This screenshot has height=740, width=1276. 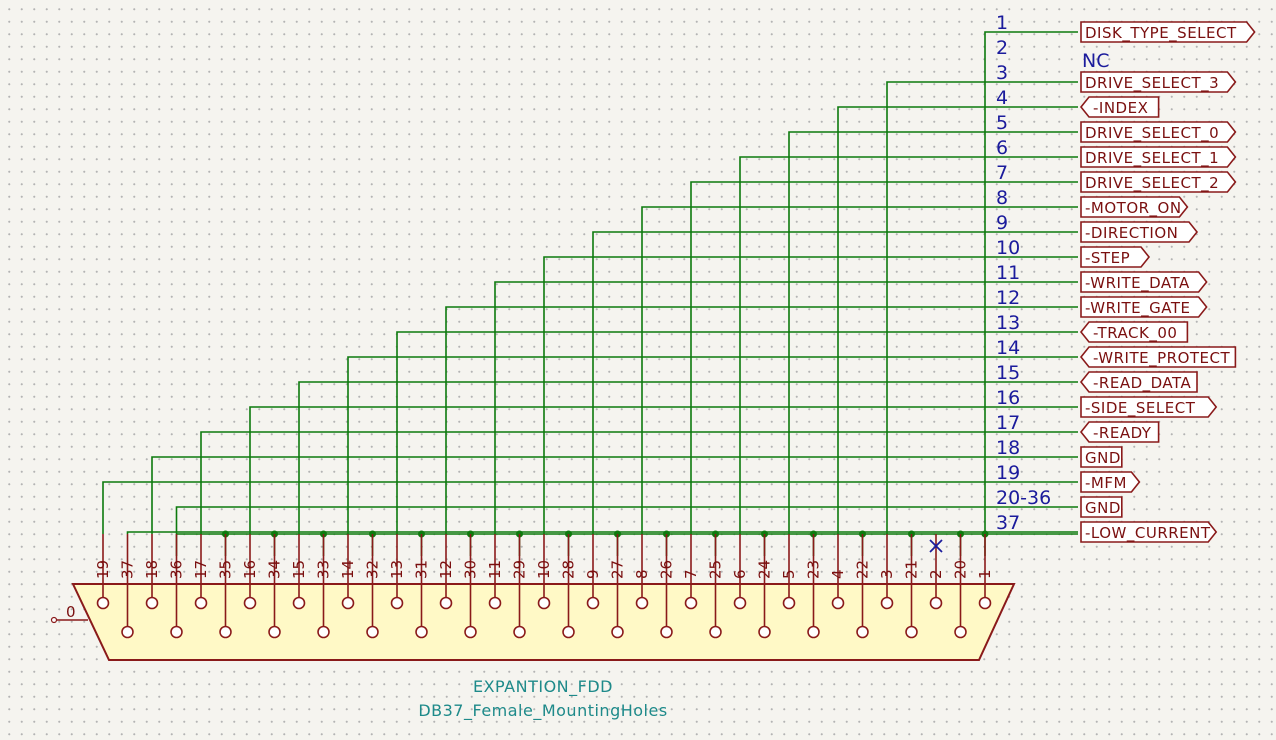 What do you see at coordinates (1002, 48) in the screenshot?
I see `net-number: 2` at bounding box center [1002, 48].